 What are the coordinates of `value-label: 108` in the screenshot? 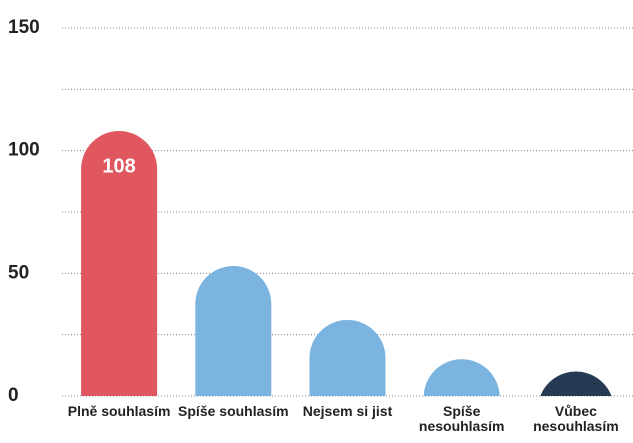 It's located at (118, 166).